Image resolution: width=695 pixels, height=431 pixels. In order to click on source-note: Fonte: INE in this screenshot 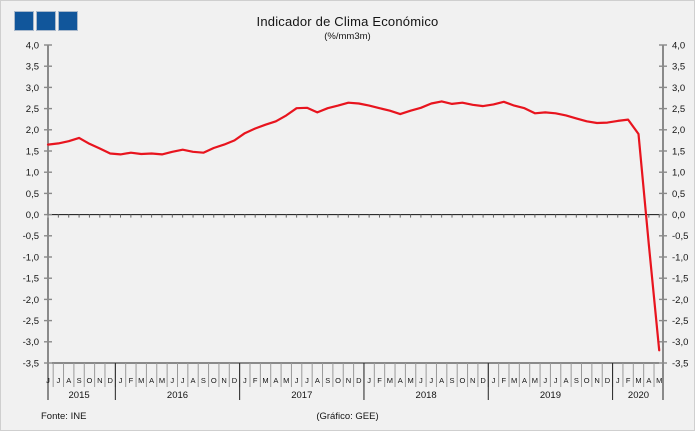, I will do `click(64, 416)`.